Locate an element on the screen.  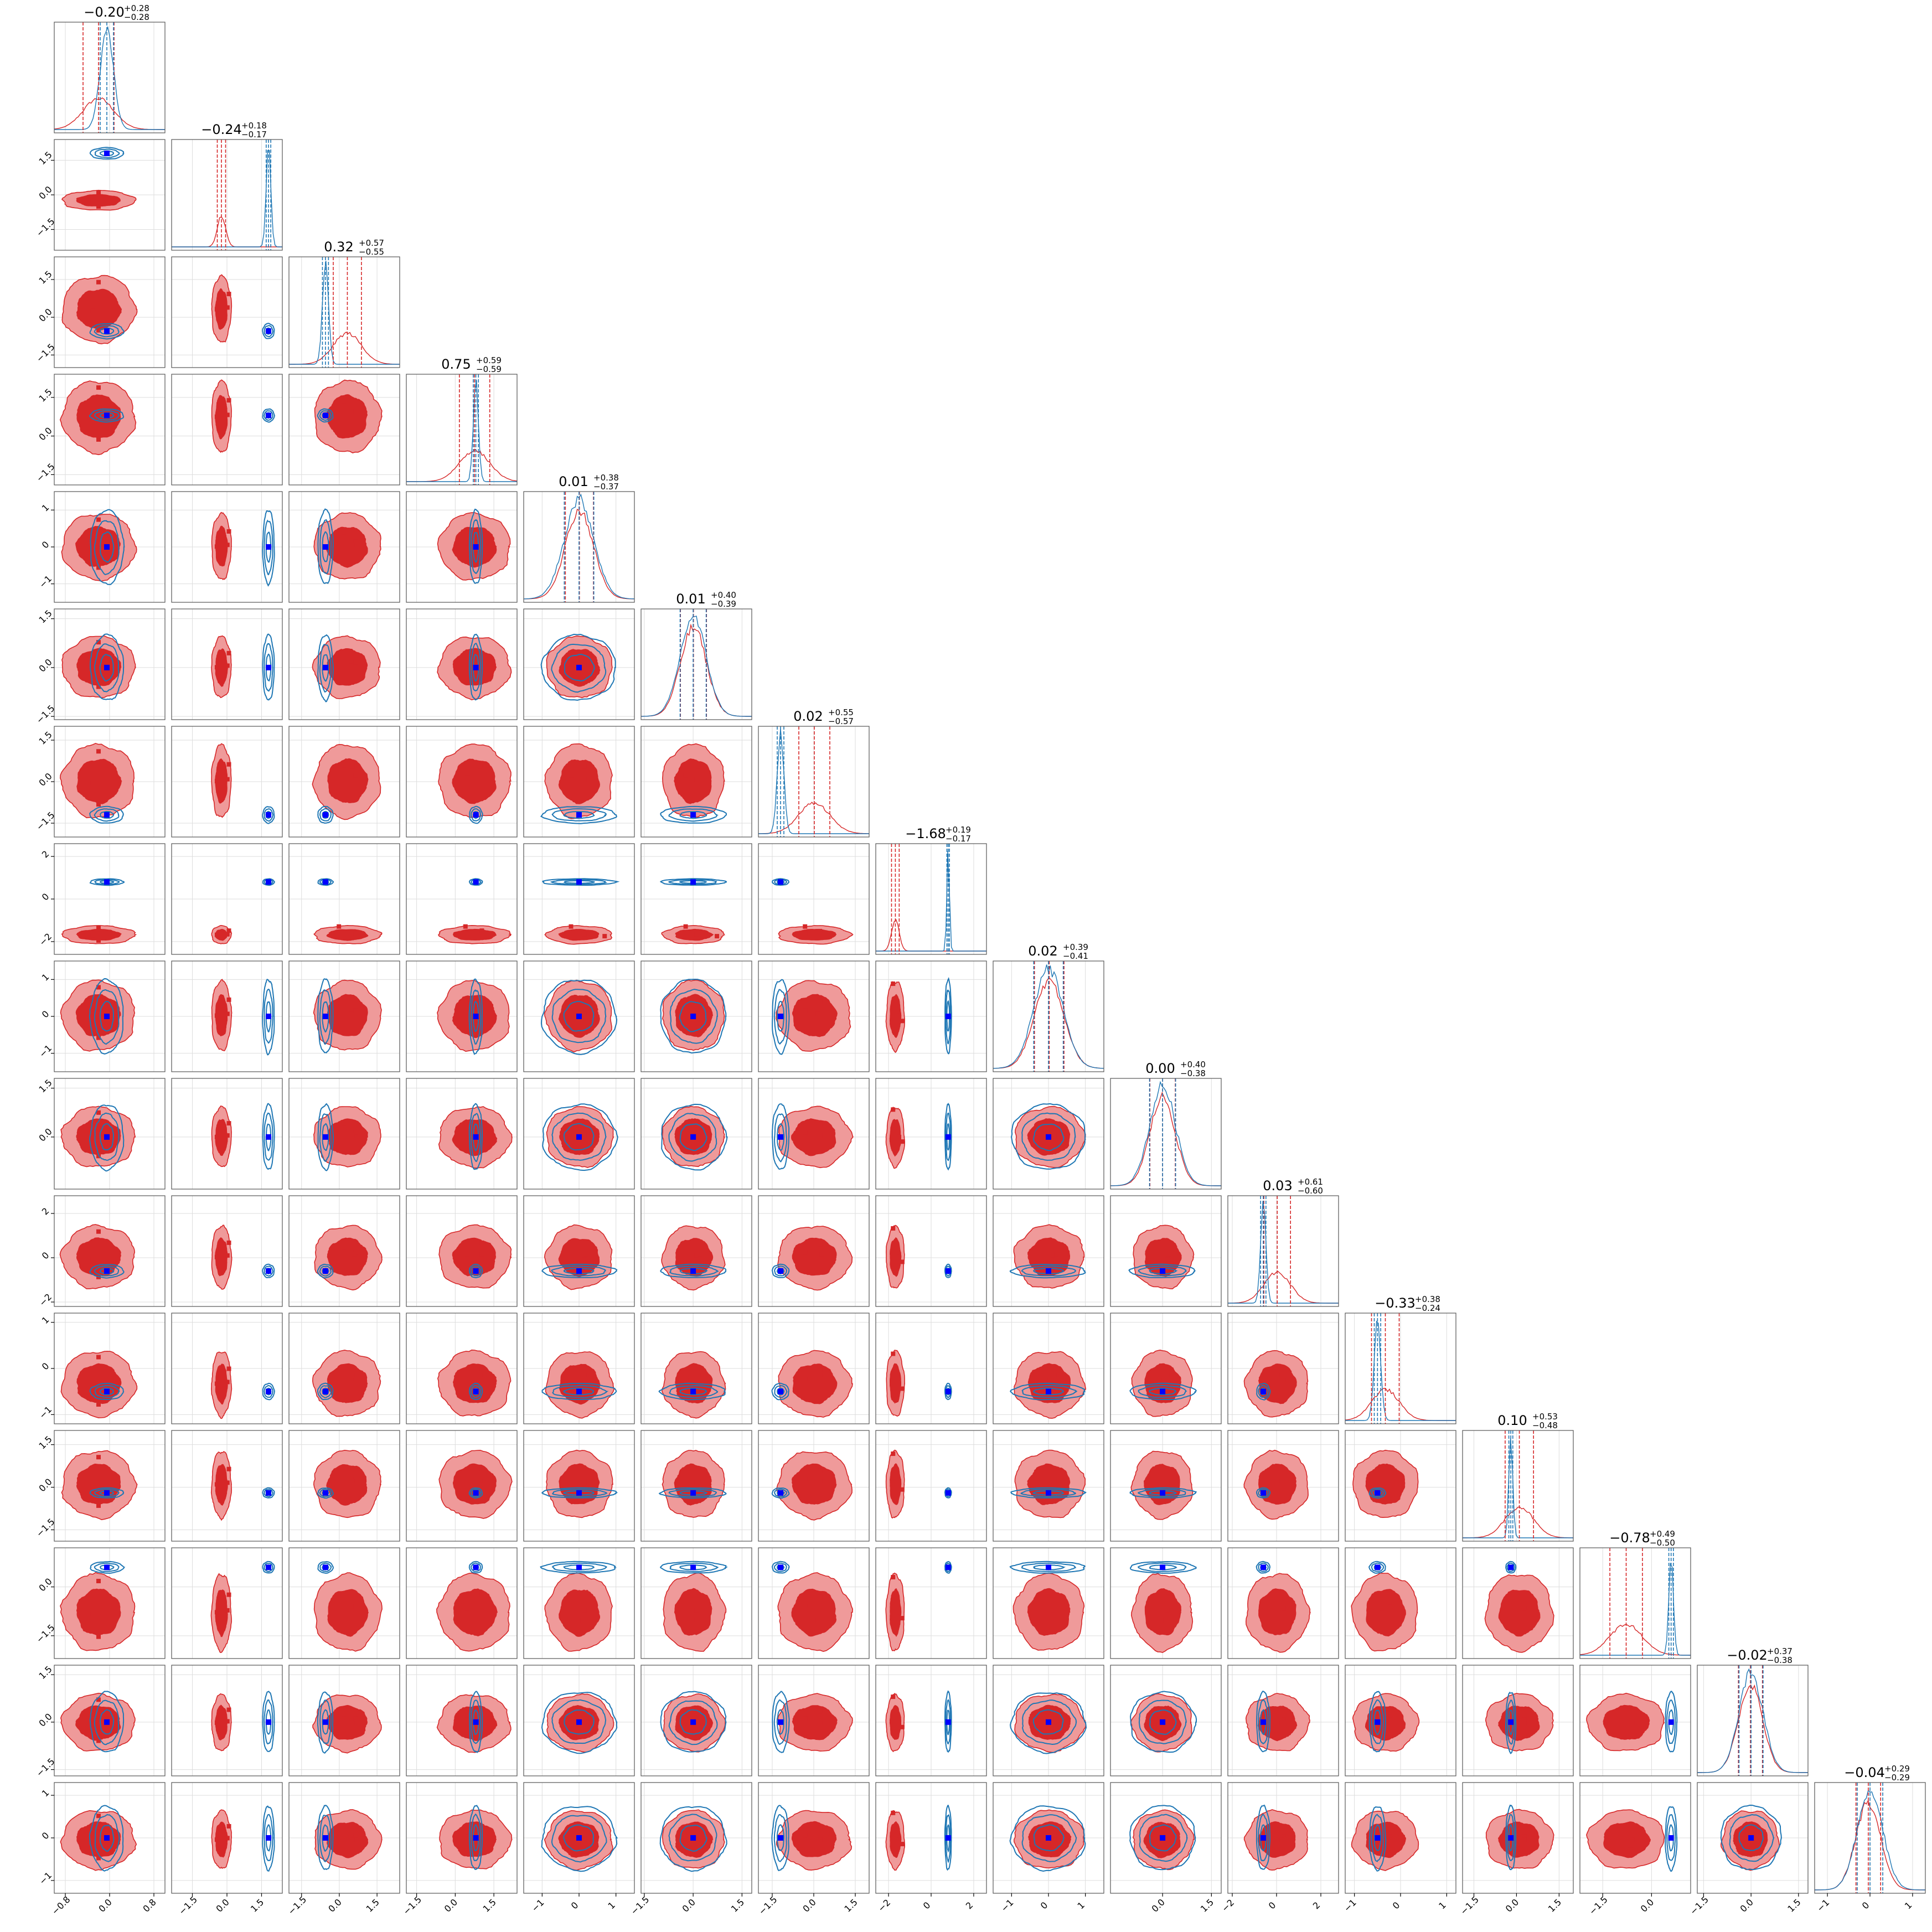
param-title-minus-0: −0.28 is located at coordinates (136, 17).